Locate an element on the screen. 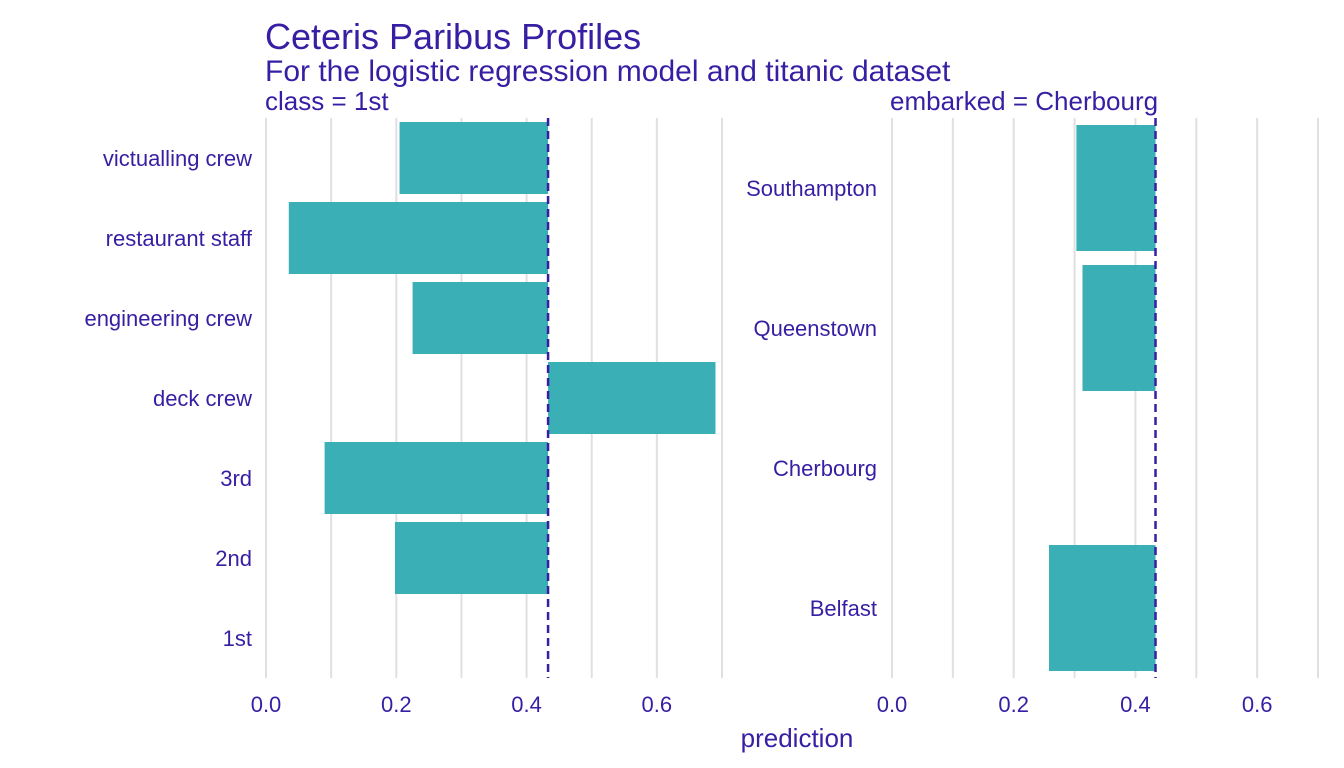 The width and height of the screenshot is (1344, 768). category-label: engineering crew is located at coordinates (168, 318).